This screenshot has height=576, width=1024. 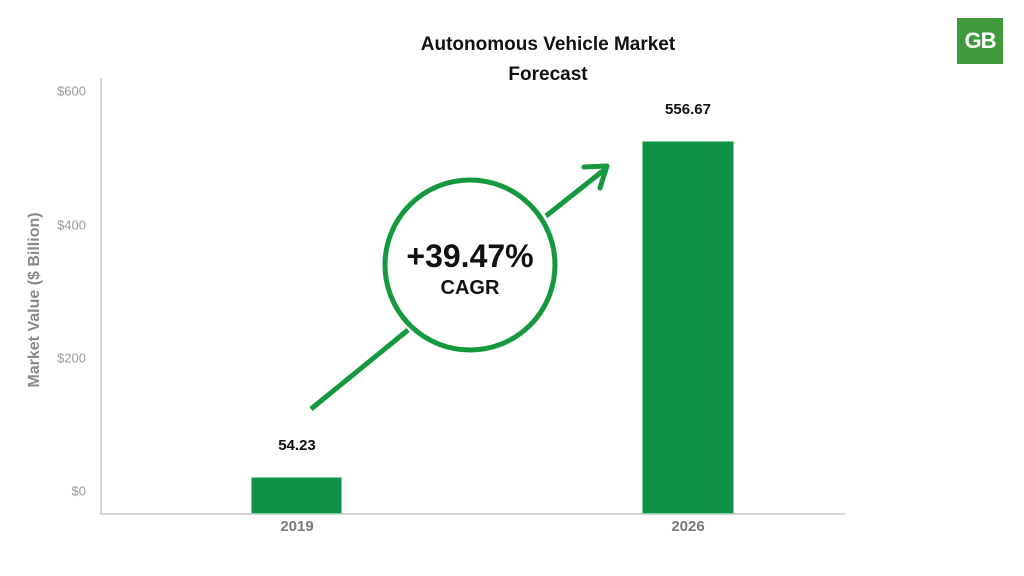 I want to click on bar-value-2026: 556.67, so click(x=688, y=109).